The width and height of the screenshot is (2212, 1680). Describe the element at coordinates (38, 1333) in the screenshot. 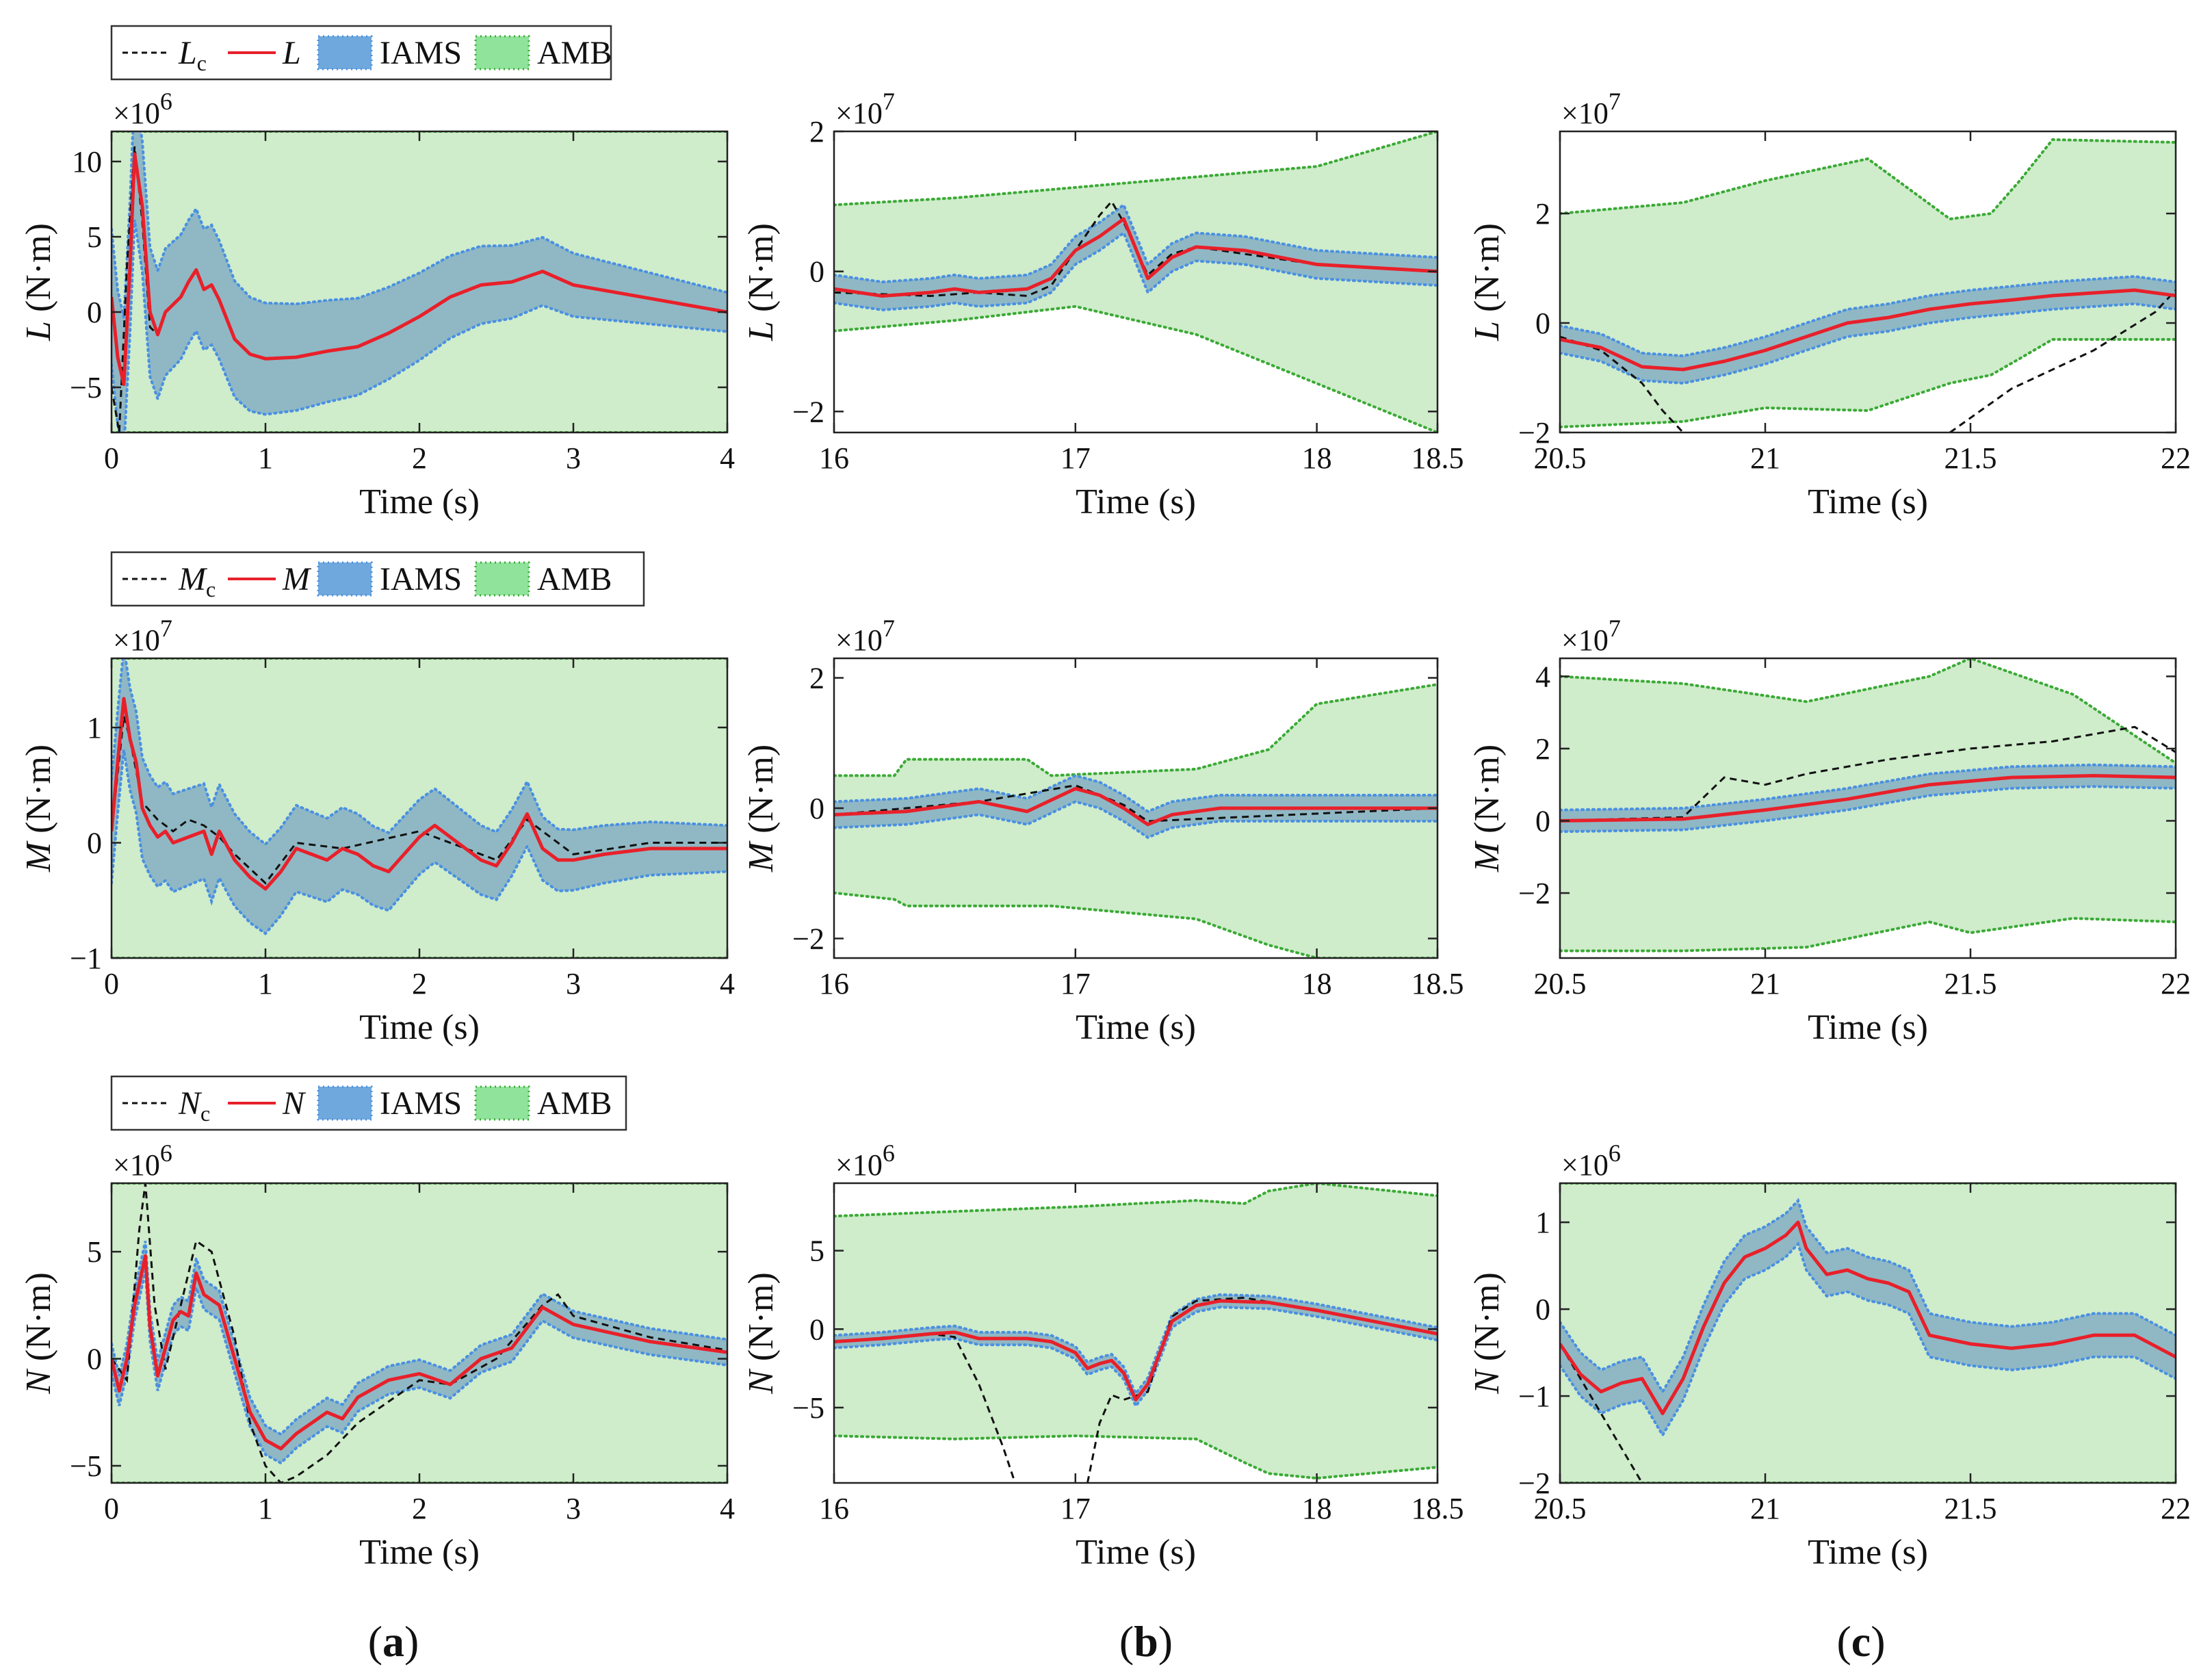

I see `y-axis-label: N (N·m)` at that location.